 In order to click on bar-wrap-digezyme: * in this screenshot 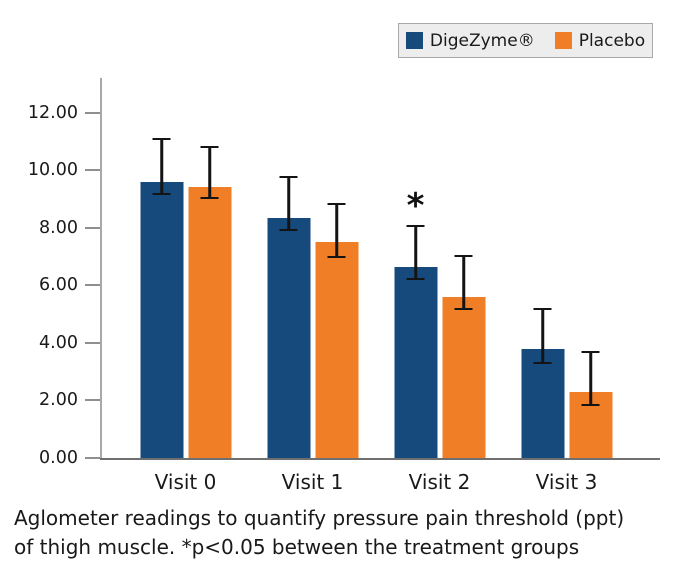, I will do `click(415, 268)`.